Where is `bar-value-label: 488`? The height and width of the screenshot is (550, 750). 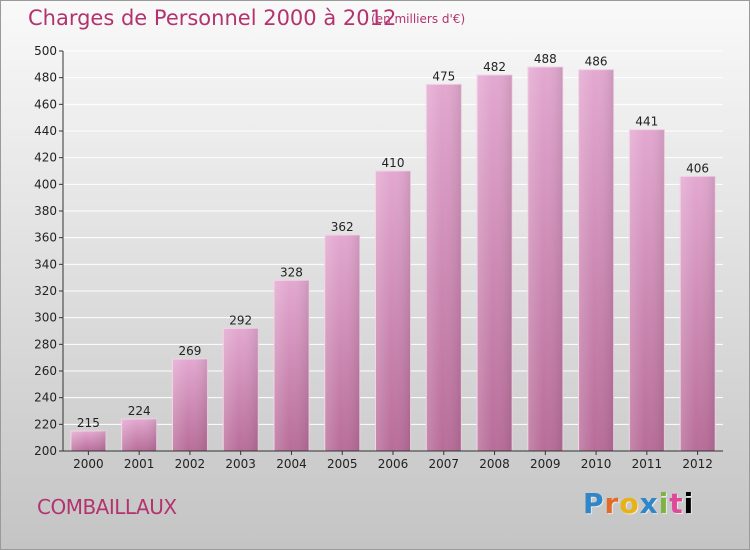
bar-value-label: 488 is located at coordinates (545, 59).